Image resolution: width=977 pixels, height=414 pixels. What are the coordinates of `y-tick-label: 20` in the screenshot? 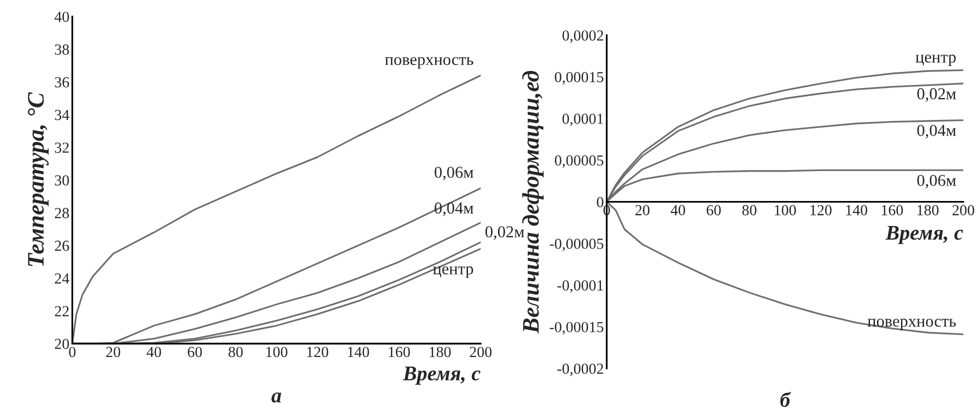 It's located at (61, 344).